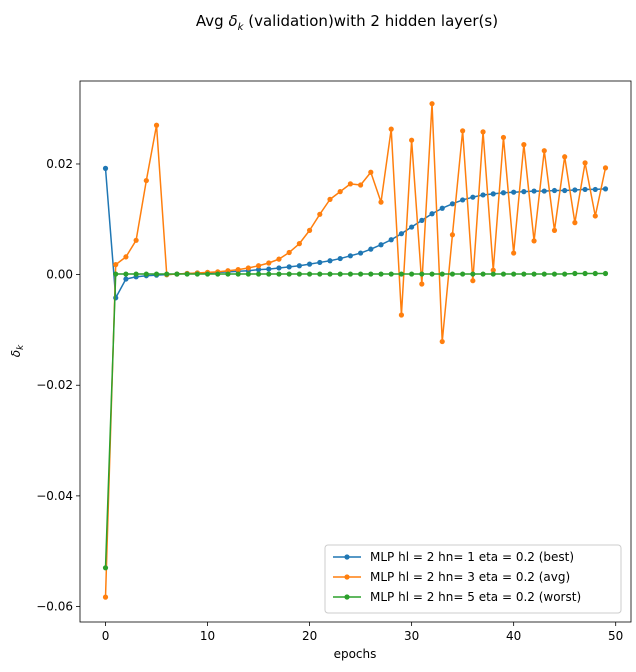  Describe the element at coordinates (59, 275) in the screenshot. I see `y-tick-label: 0.00` at that location.